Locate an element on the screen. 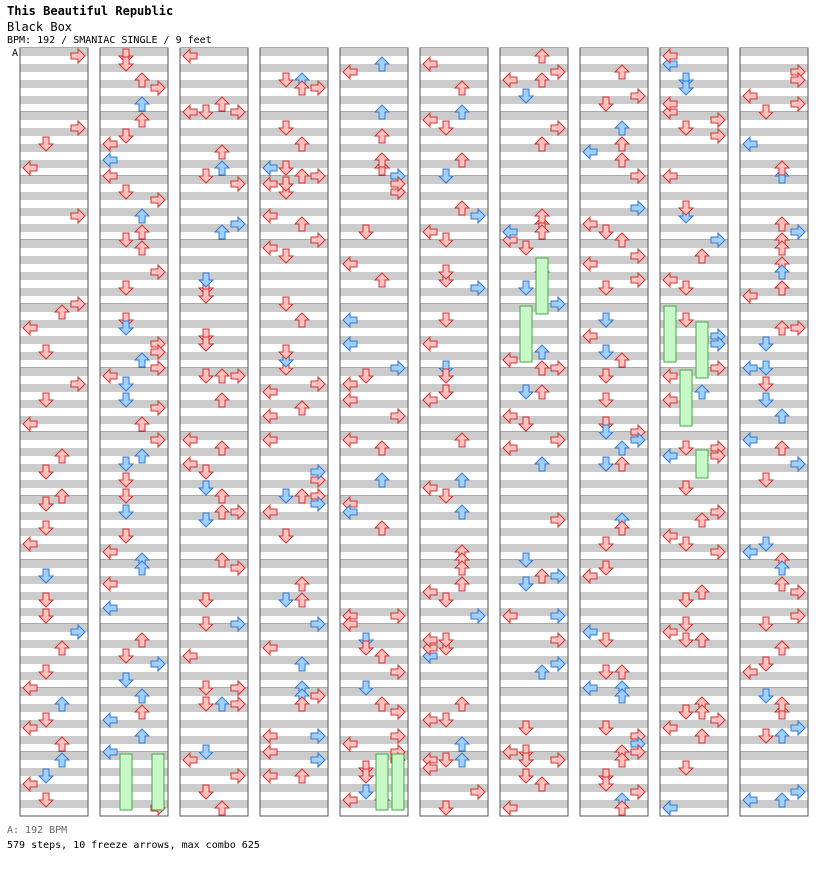 Image resolution: width=832 pixels, height=876 pixels. freeze-arrow is located at coordinates (702, 350).